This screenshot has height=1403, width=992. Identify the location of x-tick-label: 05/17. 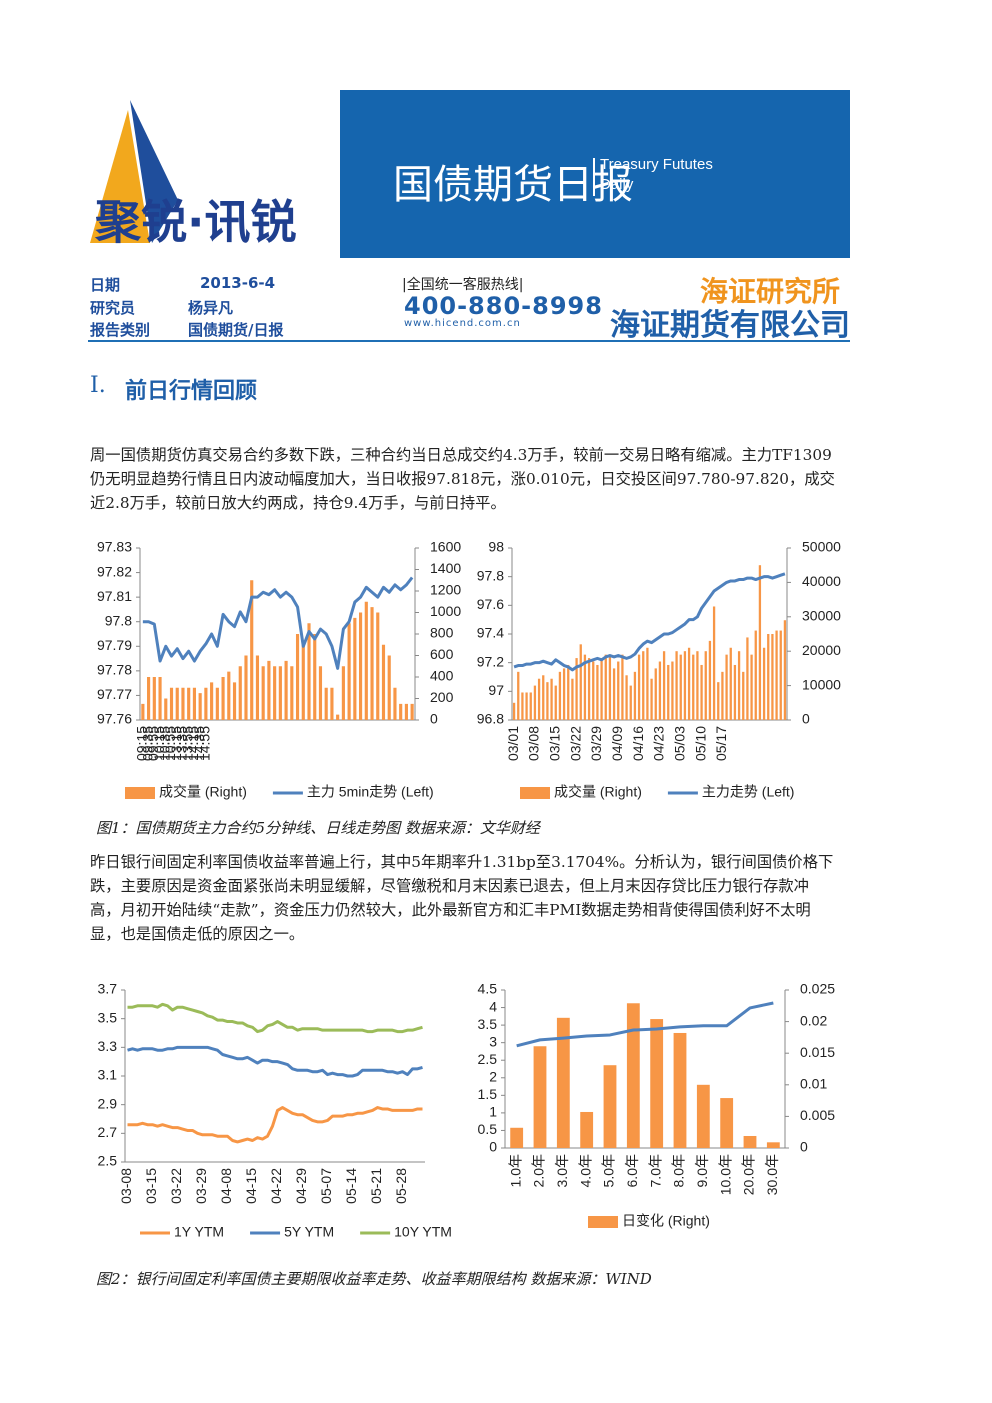
(721, 743).